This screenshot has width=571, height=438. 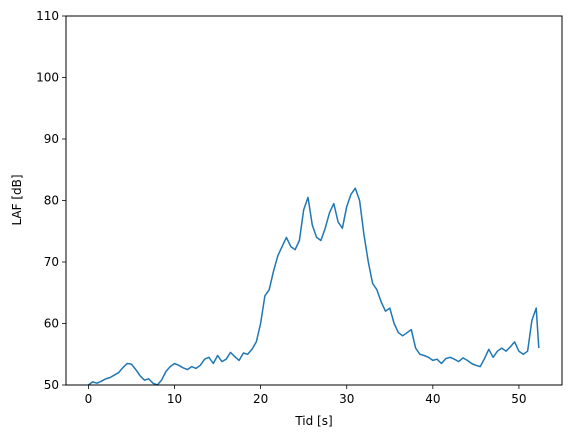 I want to click on x-tick-label: 50, so click(x=518, y=399).